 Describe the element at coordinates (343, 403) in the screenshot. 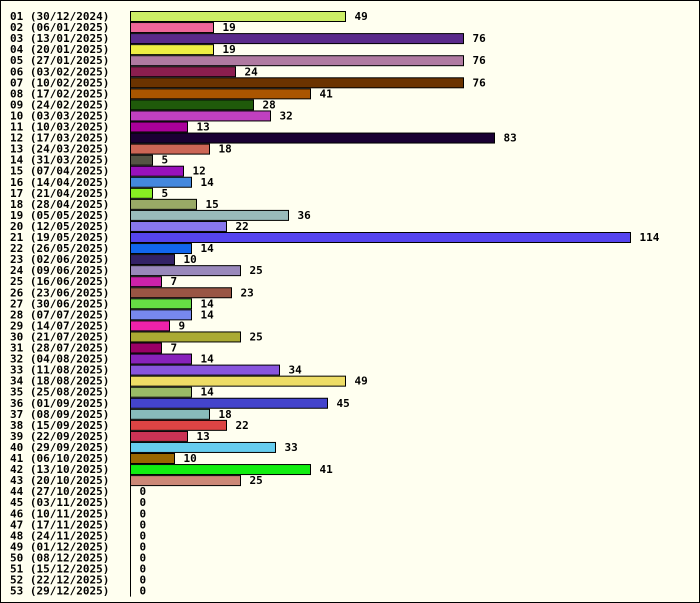

I see `value-label: 45` at that location.